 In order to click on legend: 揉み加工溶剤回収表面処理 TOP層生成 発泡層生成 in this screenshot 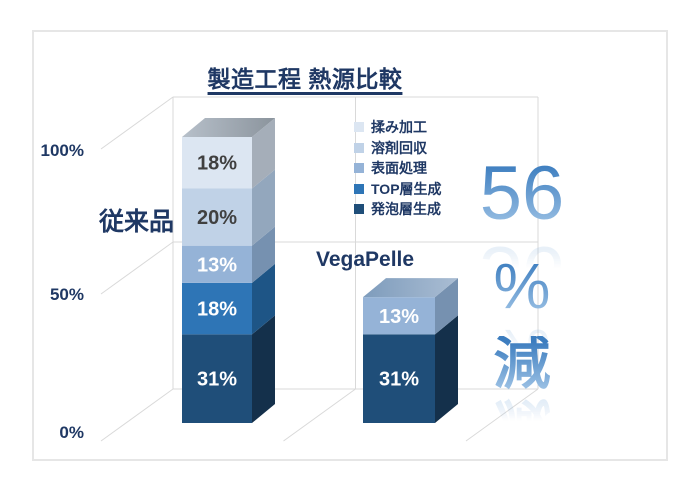, I will do `click(398, 168)`.